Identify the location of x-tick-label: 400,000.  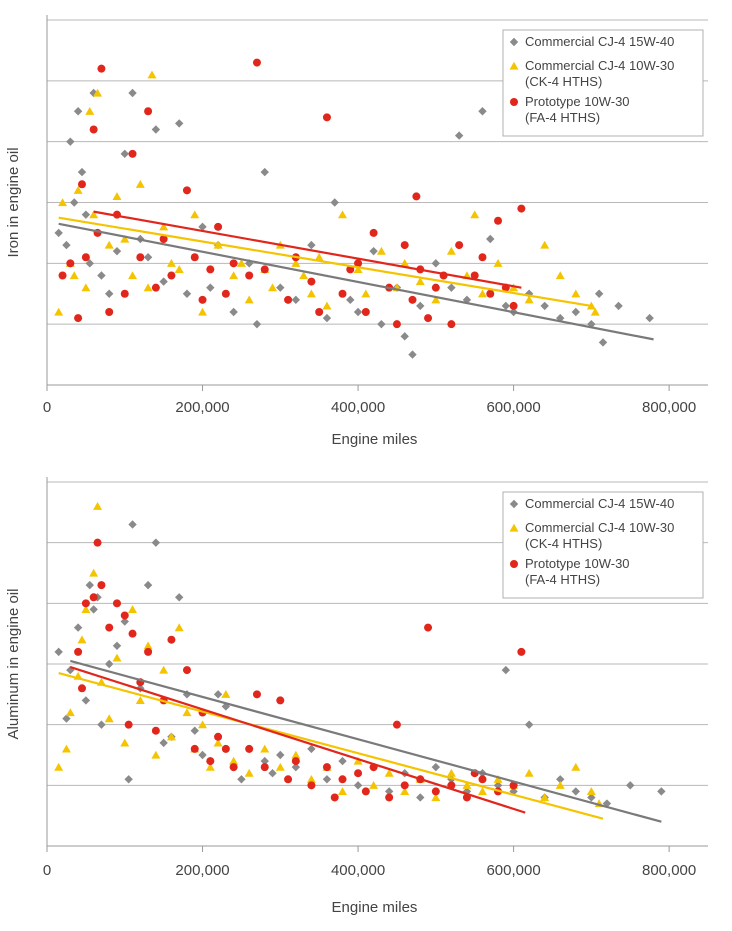
(358, 870).